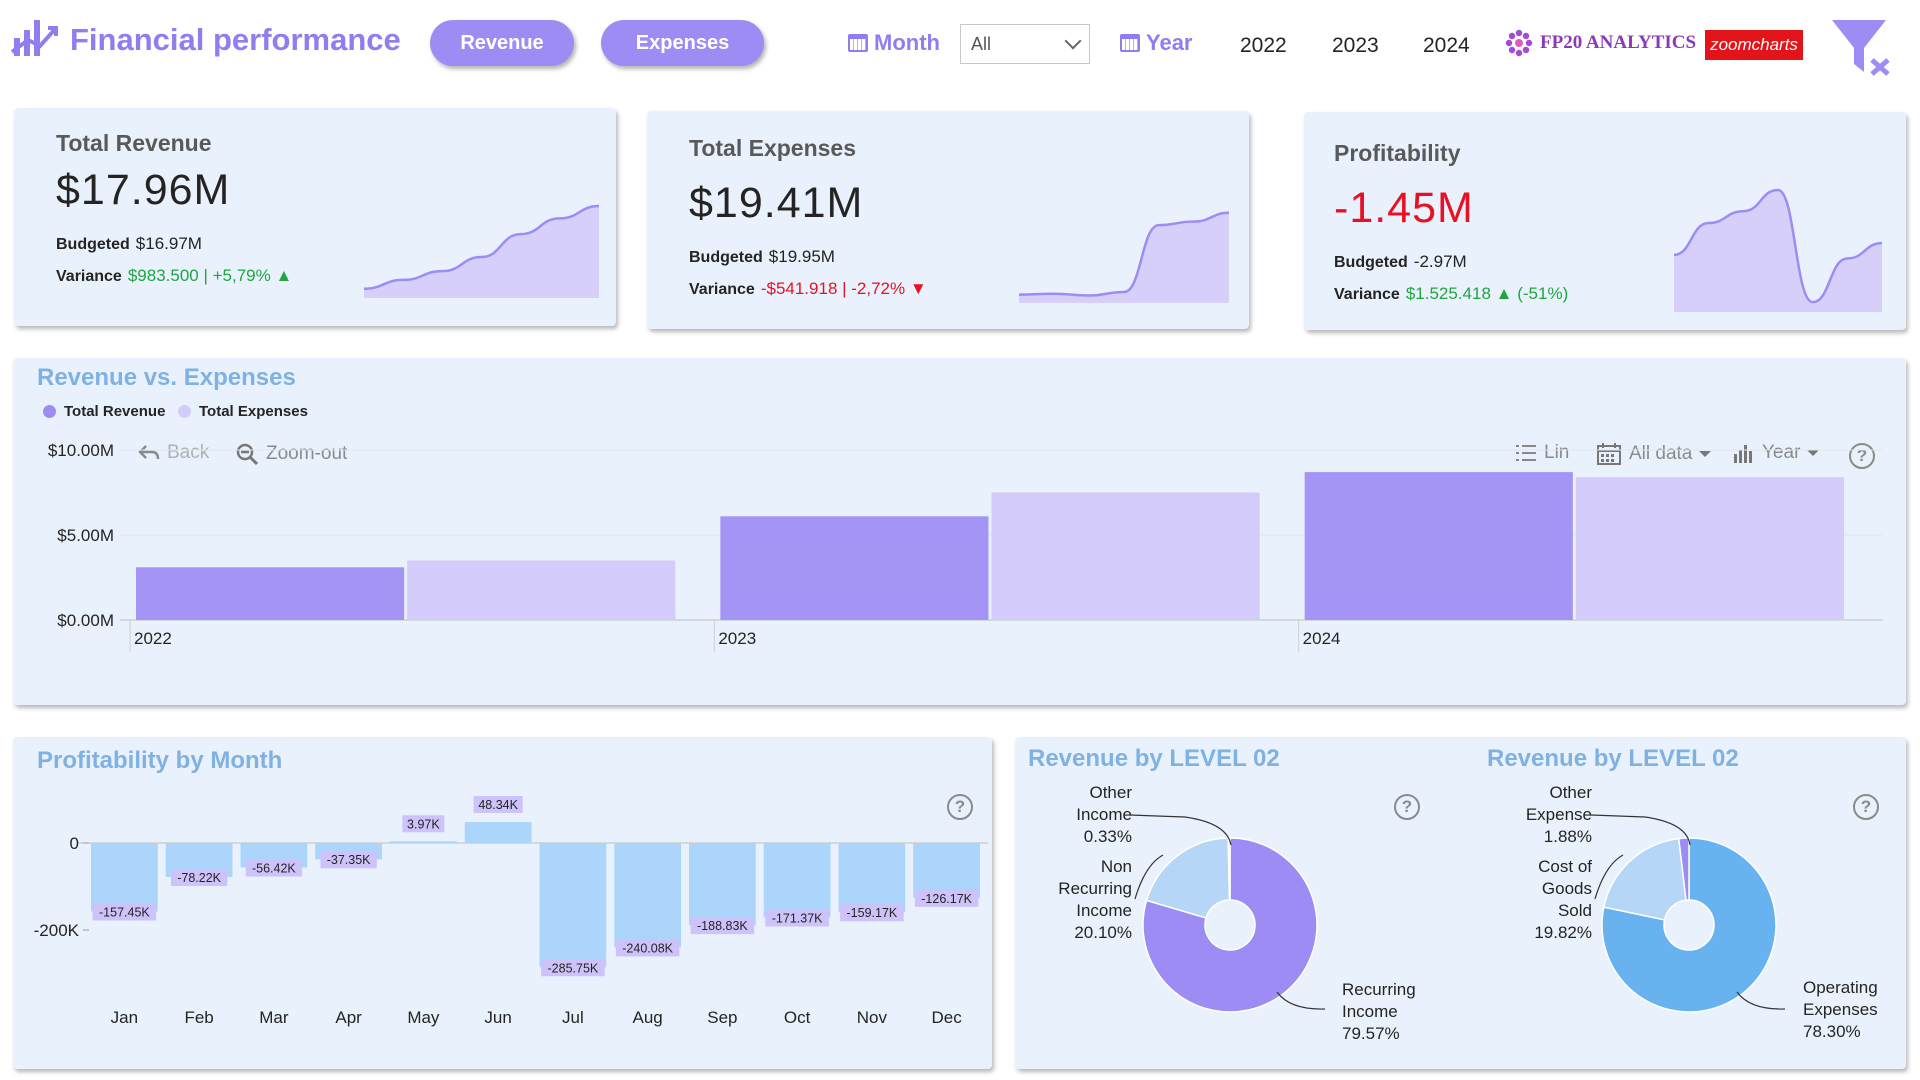 The image size is (1920, 1080). What do you see at coordinates (74, 843) in the screenshot?
I see `y-tick-label: 0` at bounding box center [74, 843].